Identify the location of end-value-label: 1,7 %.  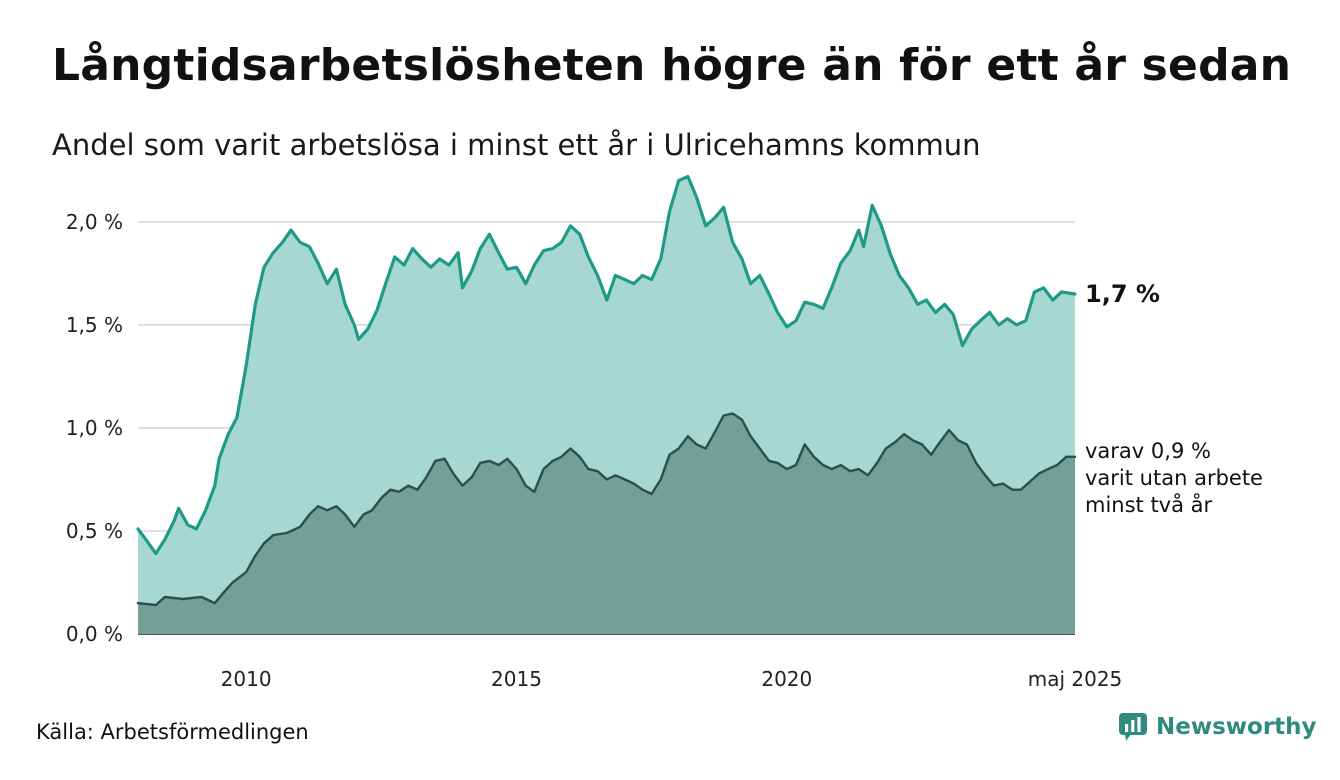
(1122, 294).